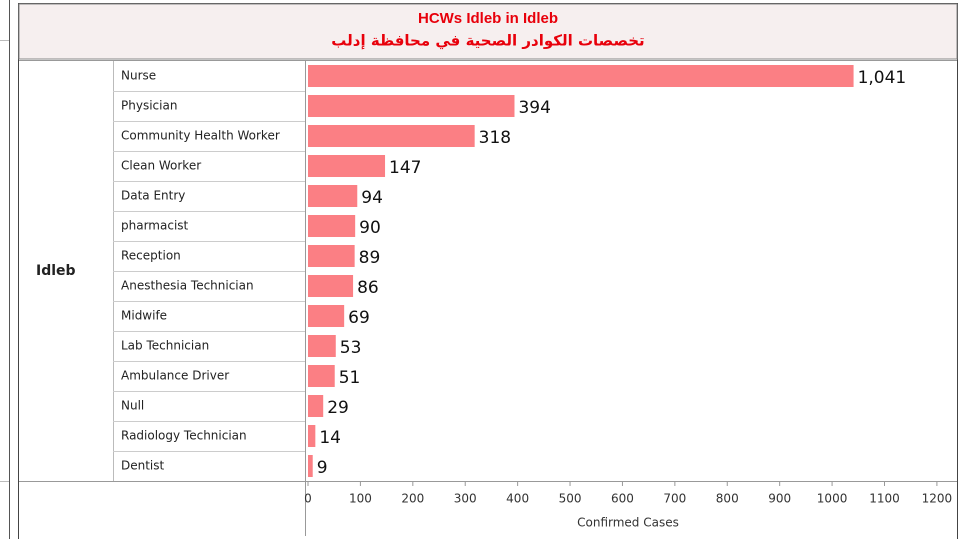  What do you see at coordinates (674, 499) in the screenshot?
I see `x-tick-label: 700` at bounding box center [674, 499].